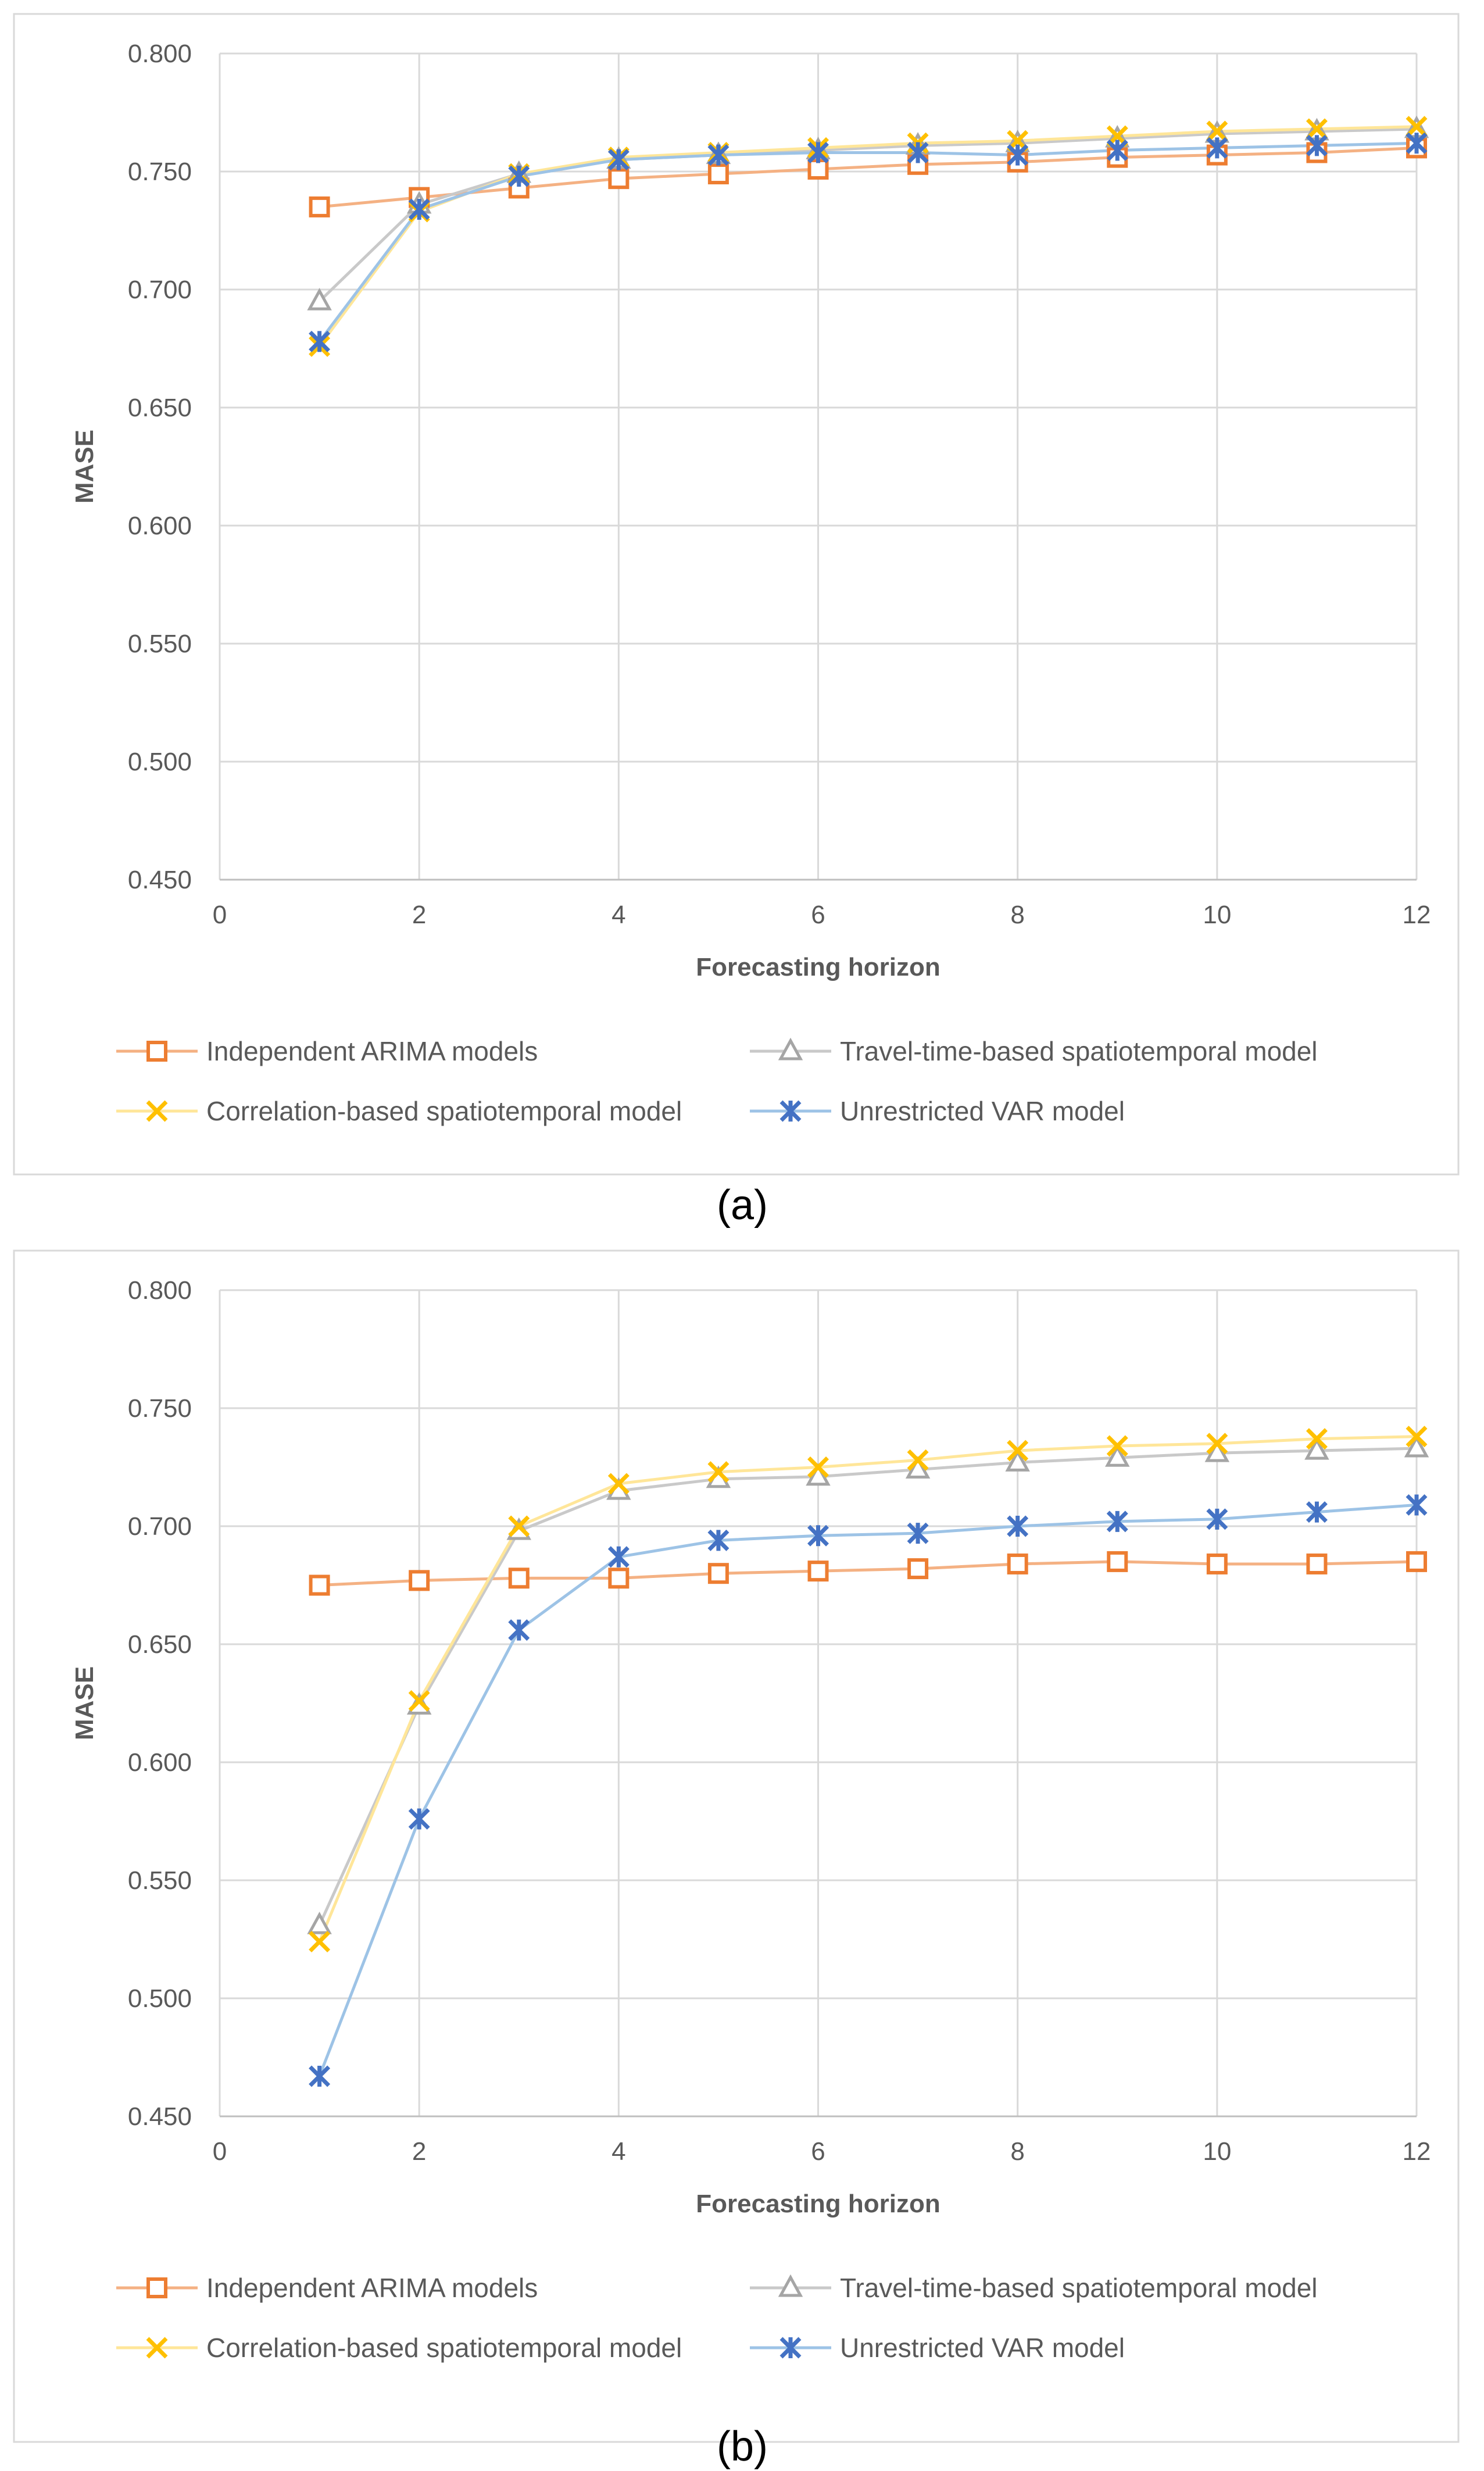  I want to click on chart-caption: (b), so click(743, 2447).